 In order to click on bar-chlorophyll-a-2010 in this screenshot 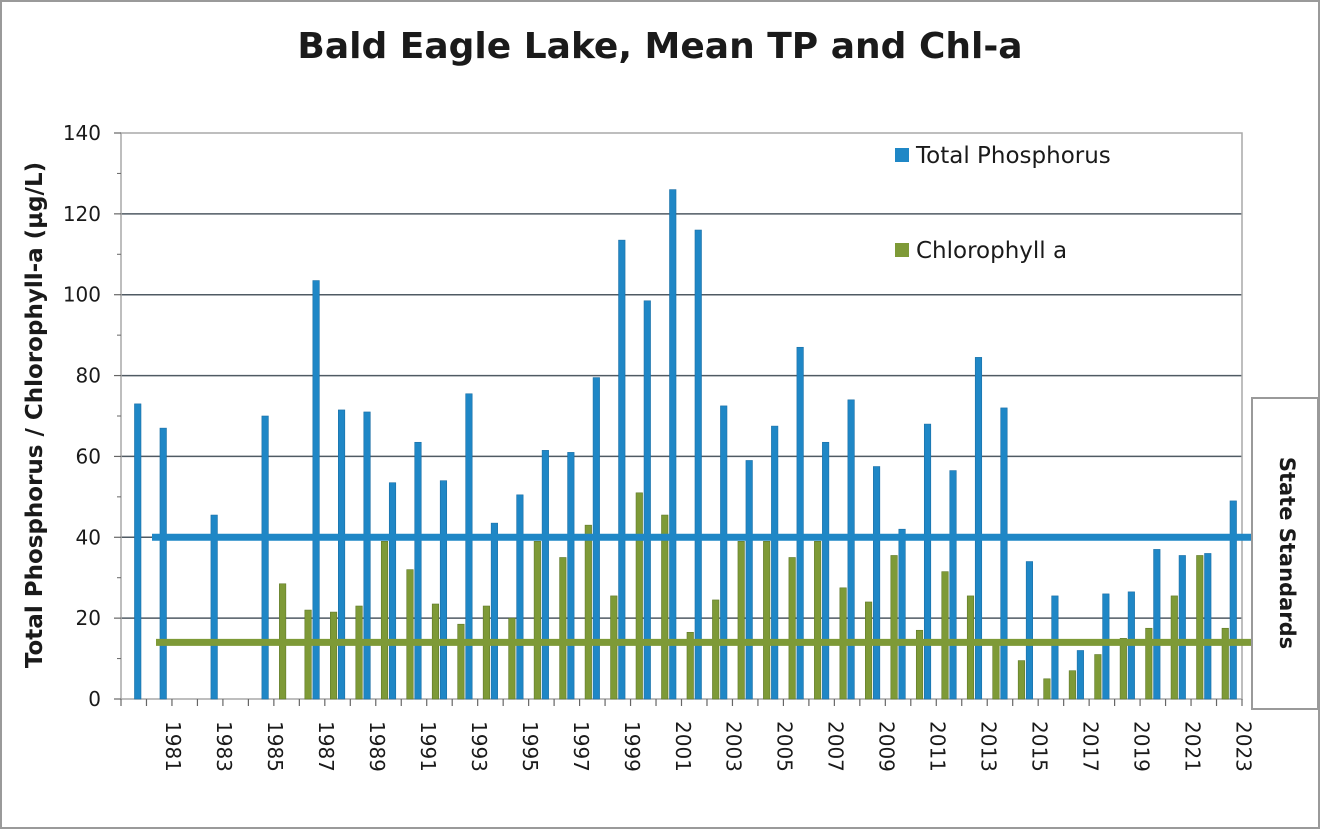, I will do `click(894, 627)`.